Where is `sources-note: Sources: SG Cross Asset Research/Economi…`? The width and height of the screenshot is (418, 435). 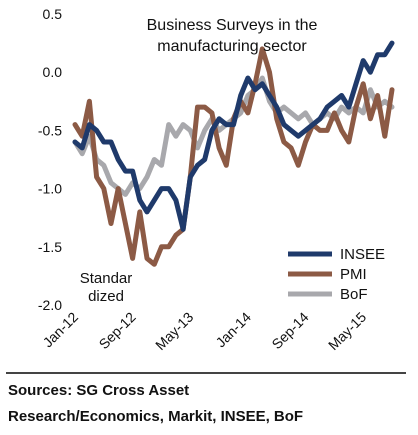
sources-note: Sources: SG Cross Asset Research/Economi… is located at coordinates (208, 404).